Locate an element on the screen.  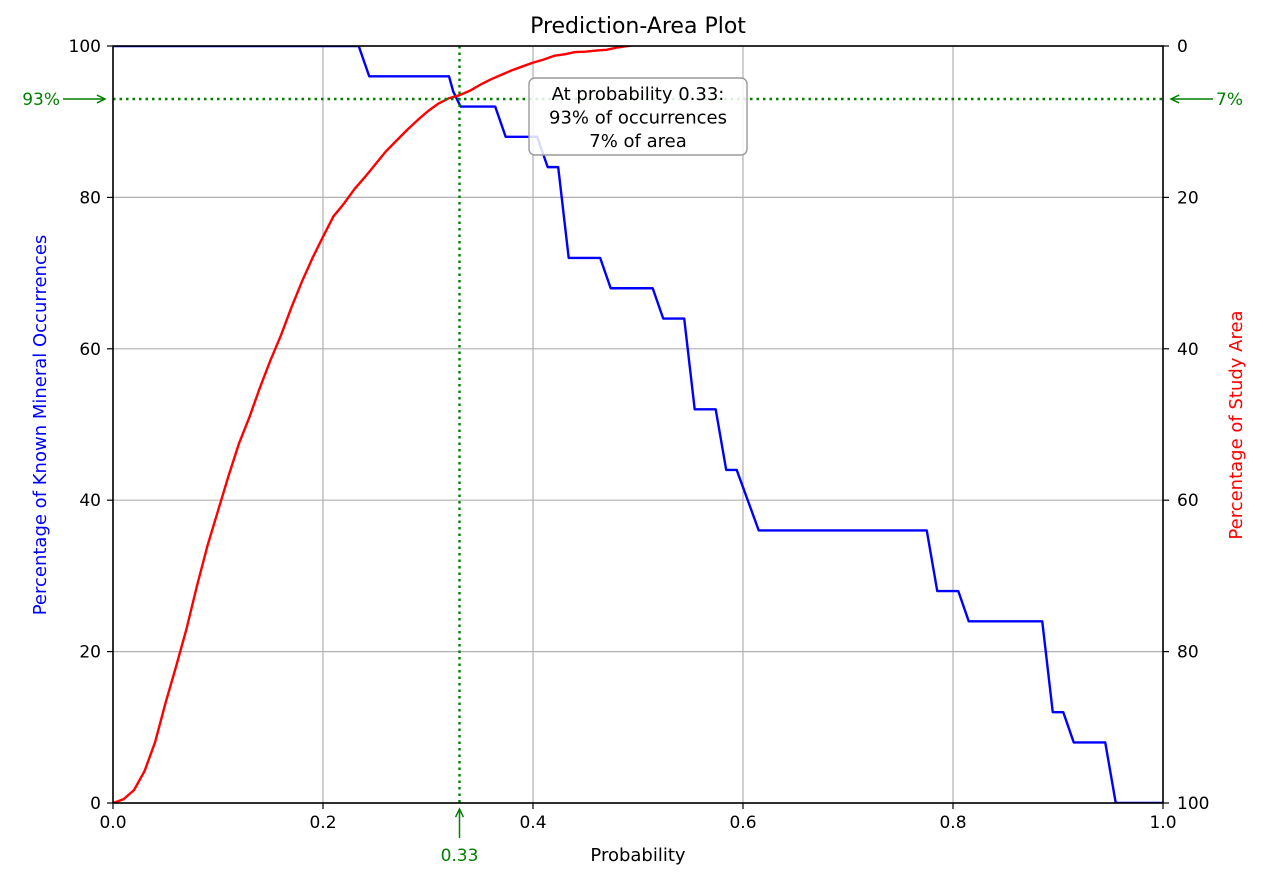
right-y-tick-label: 100 is located at coordinates (1193, 804).